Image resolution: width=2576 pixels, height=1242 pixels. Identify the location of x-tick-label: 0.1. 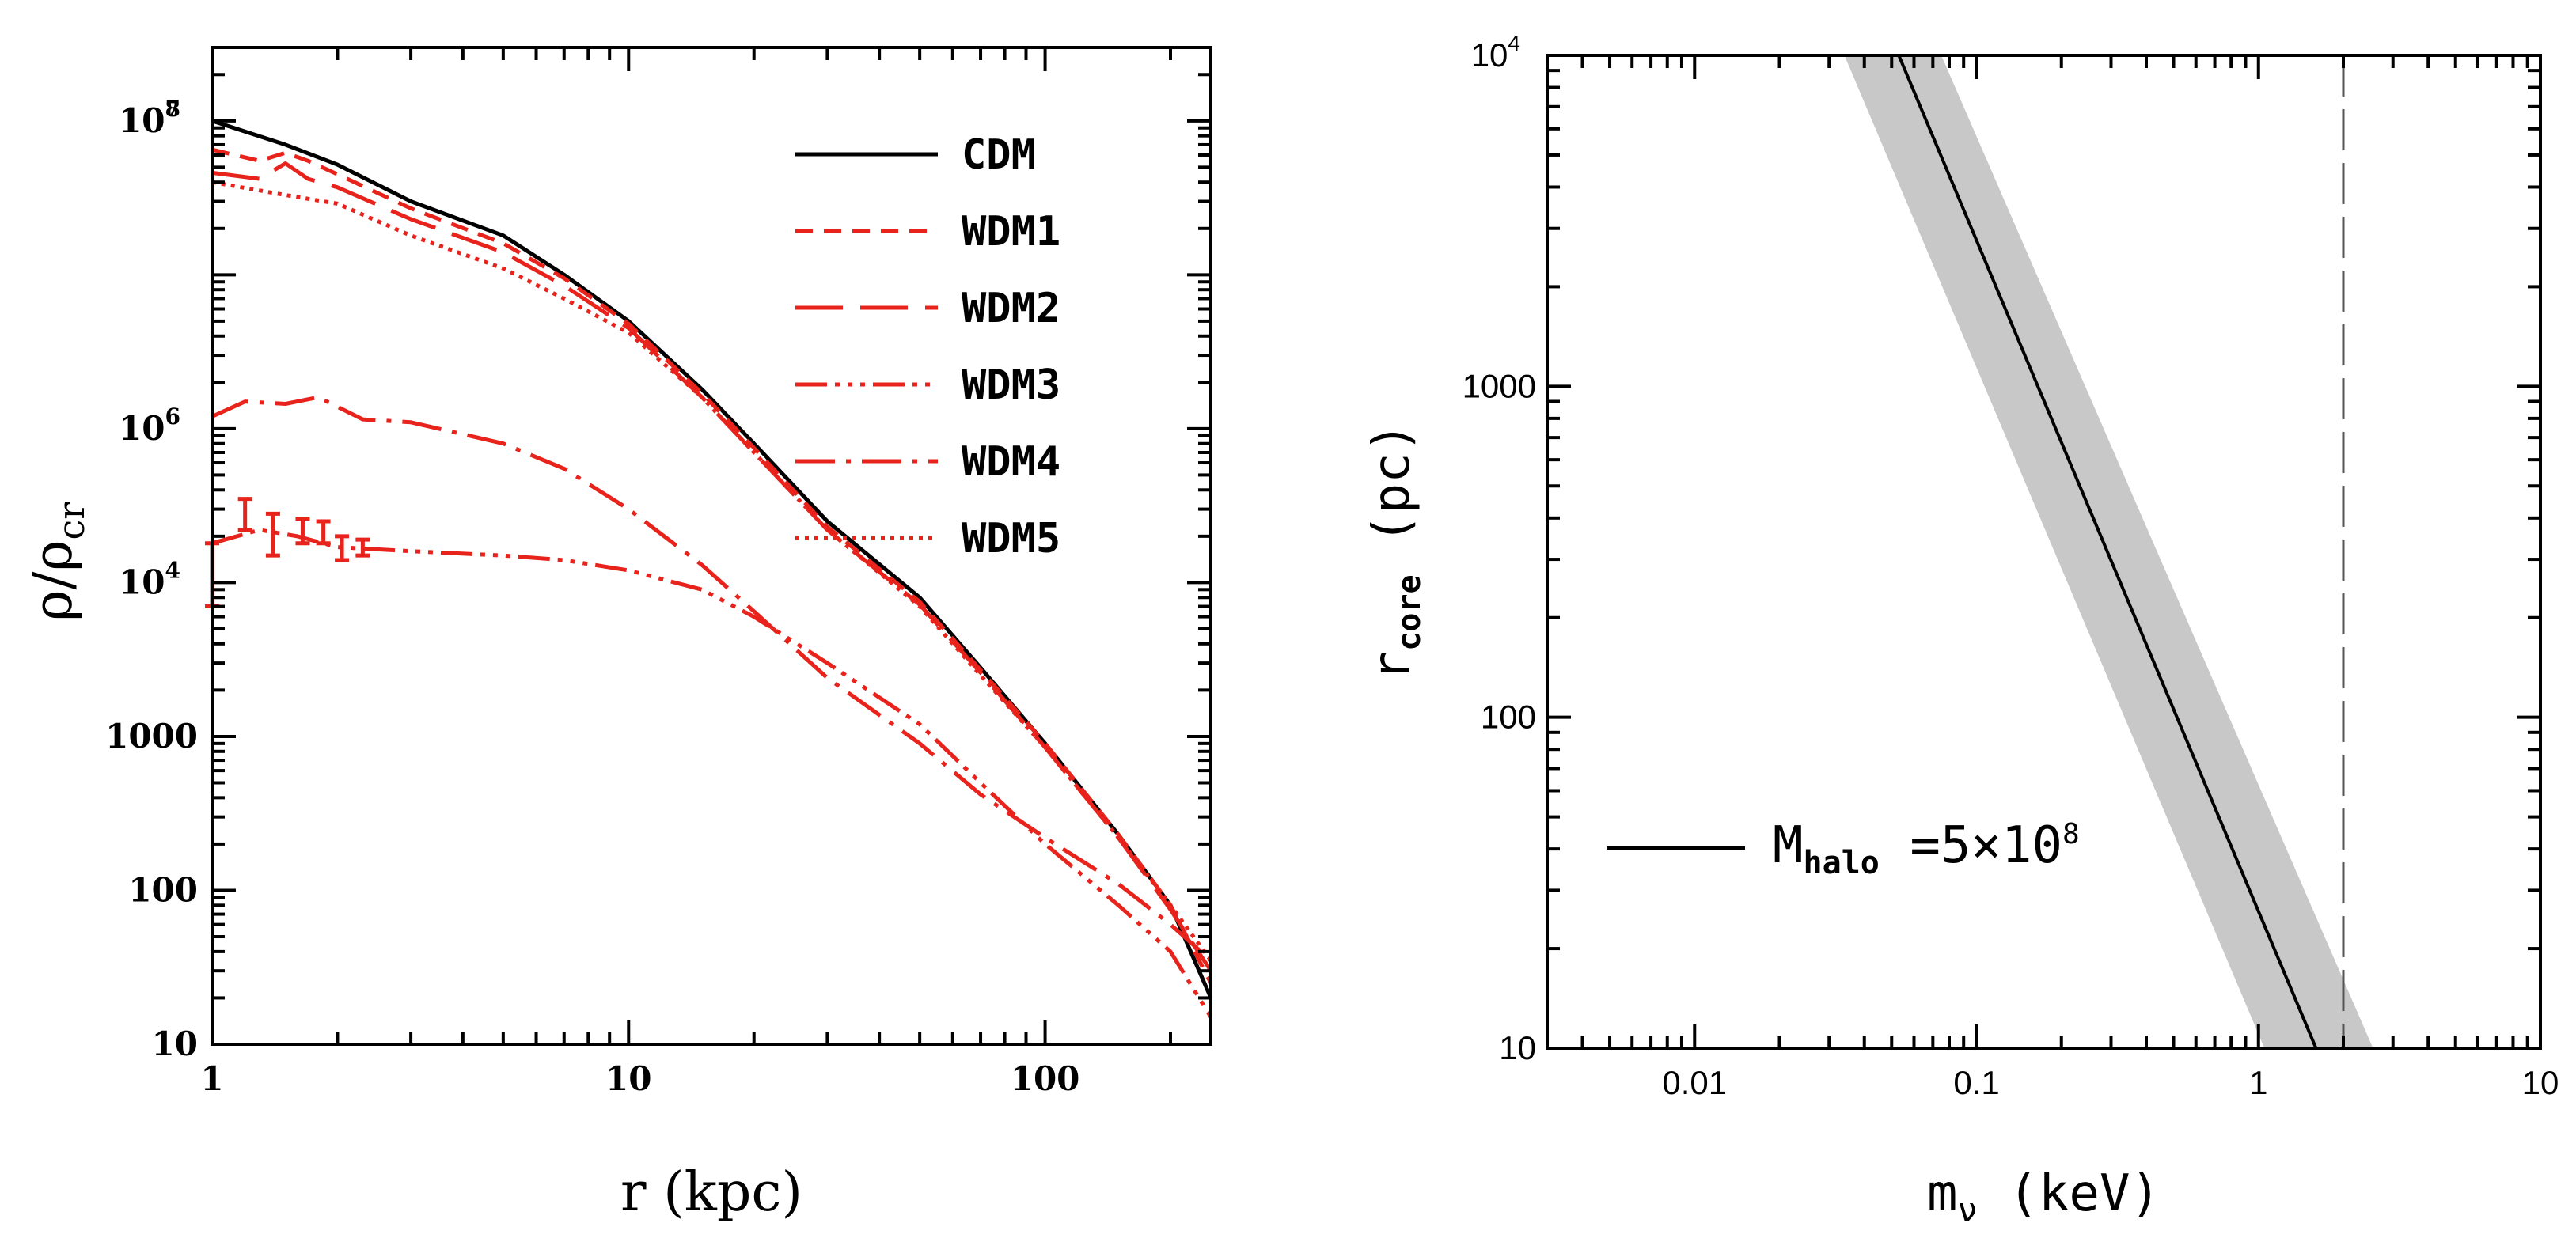
(1976, 1082).